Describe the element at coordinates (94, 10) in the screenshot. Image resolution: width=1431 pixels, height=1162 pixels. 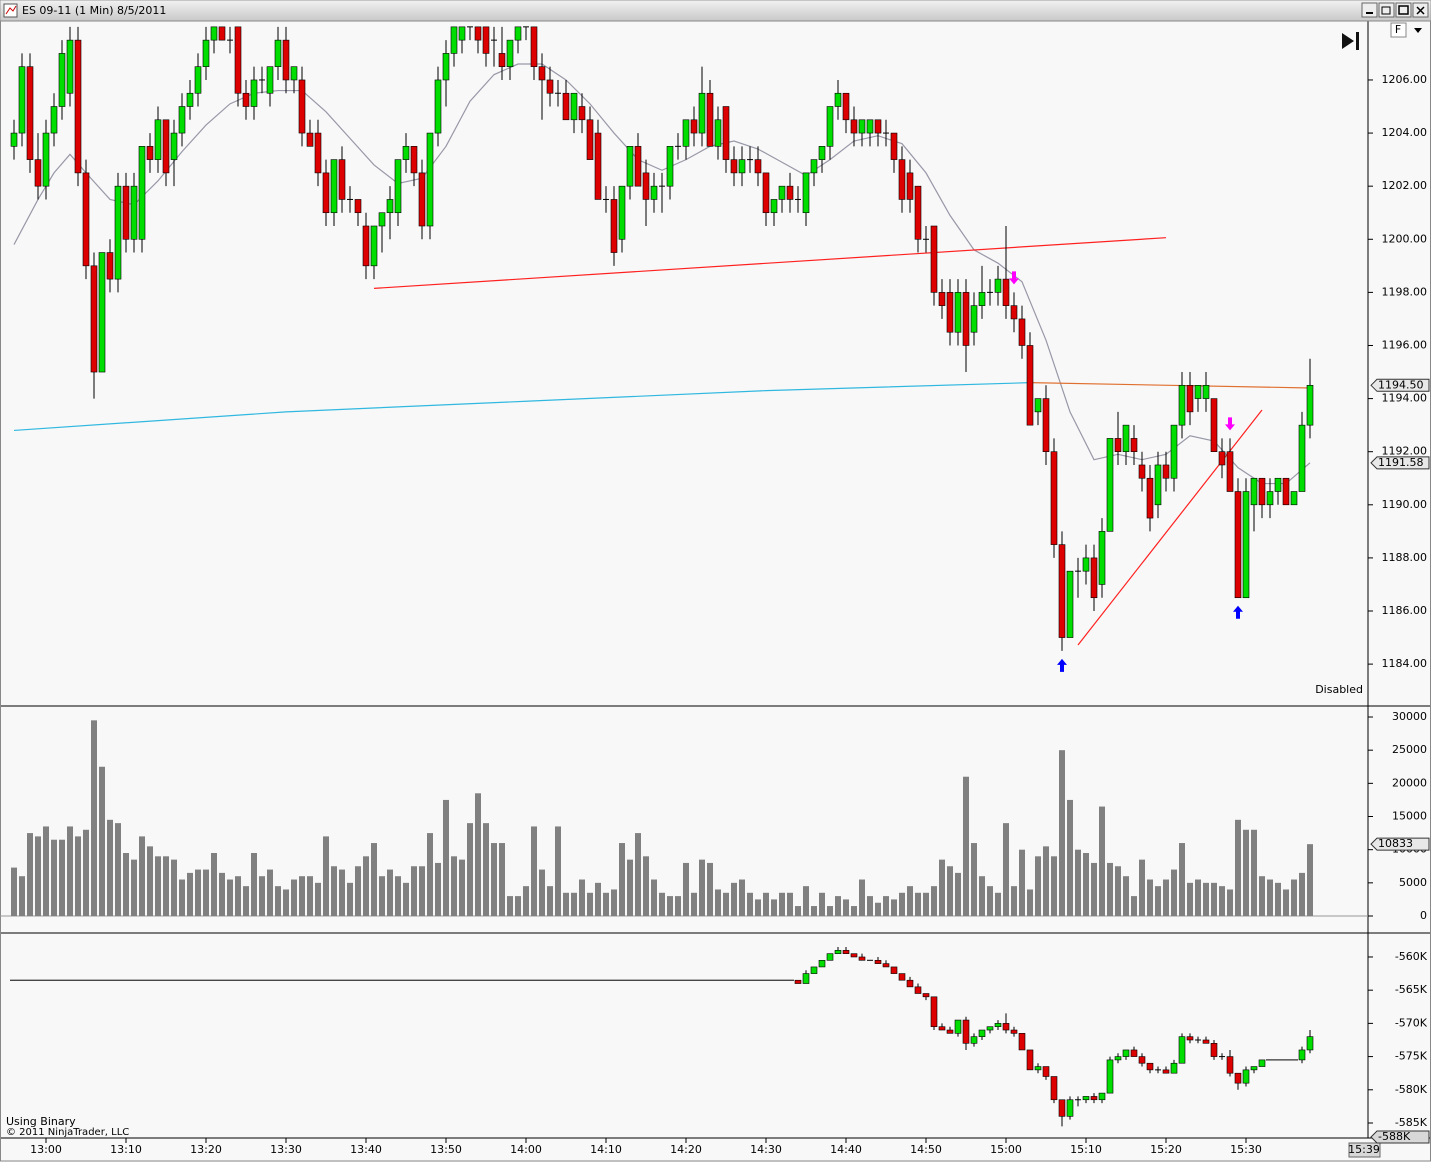
I see `window-title: ES 09-11 (1 Min) 8/5/2011` at that location.